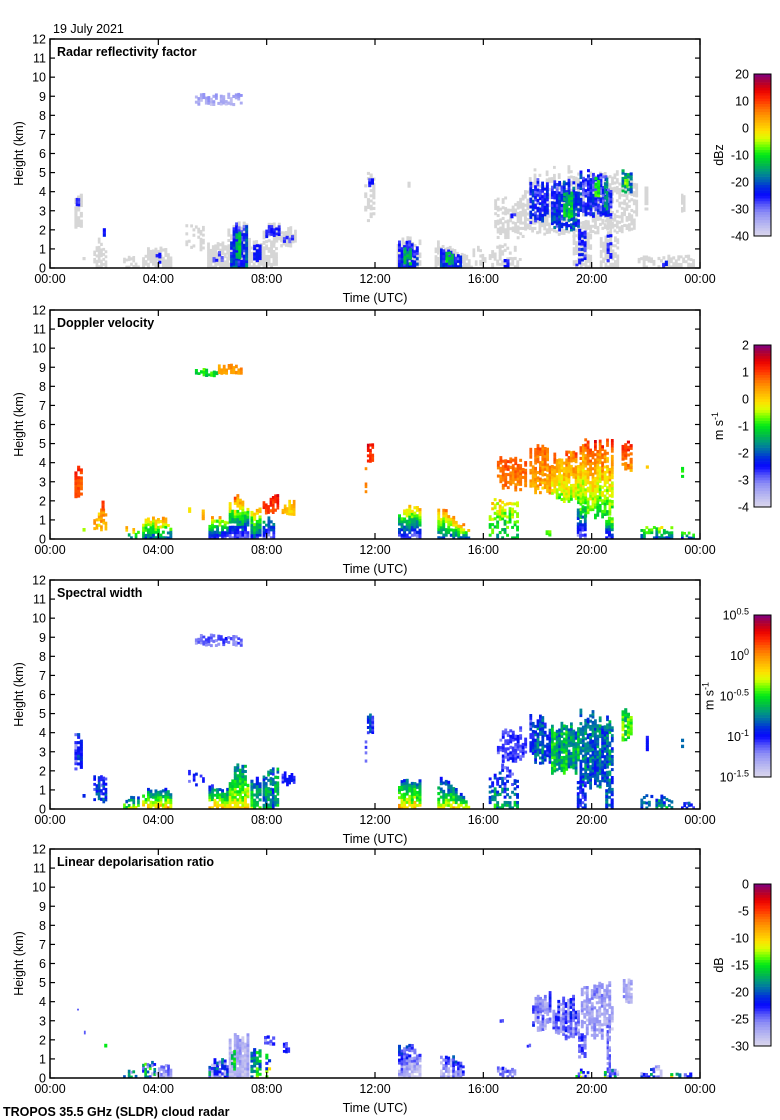 The height and width of the screenshot is (1120, 780). Describe the element at coordinates (762, 235) in the screenshot. I see `colorbar-segment` at that location.